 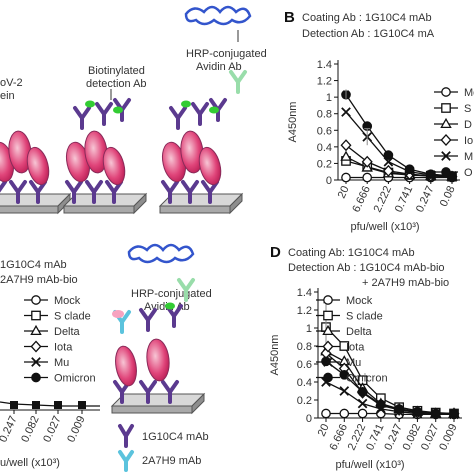 What do you see at coordinates (352, 340) in the screenshot?
I see `chart-legend: Mock S clade Delta Iota Mu Omicron` at bounding box center [352, 340].